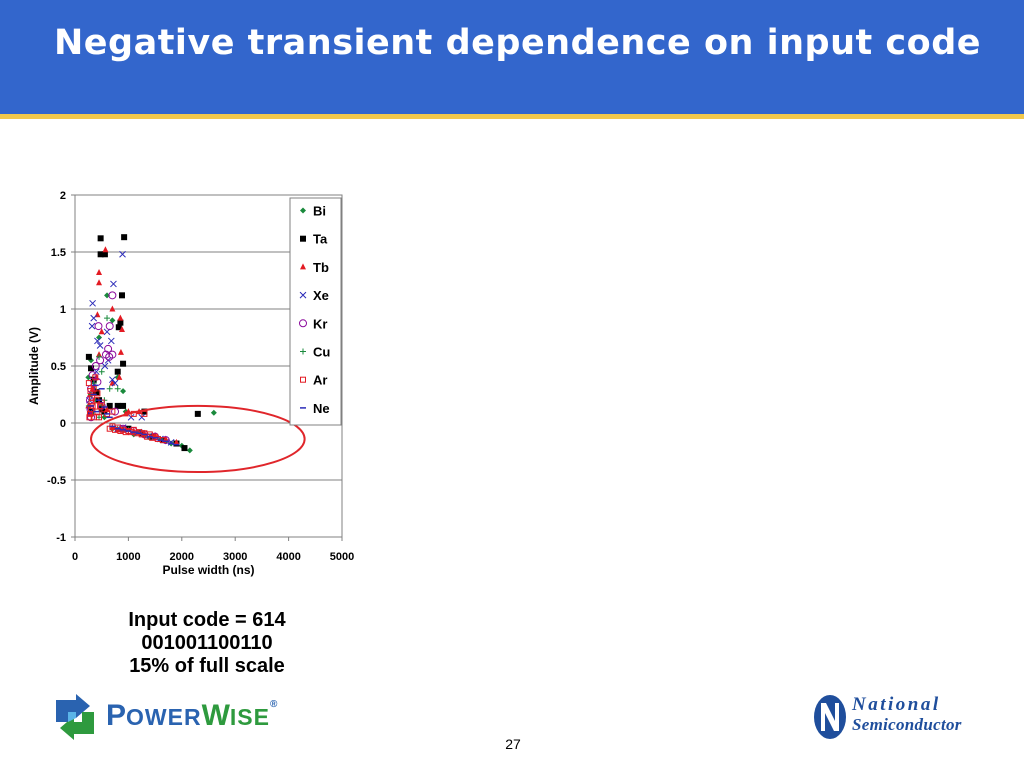 This screenshot has height=768, width=1024. What do you see at coordinates (303, 351) in the screenshot?
I see `legend-marker-cu` at bounding box center [303, 351].